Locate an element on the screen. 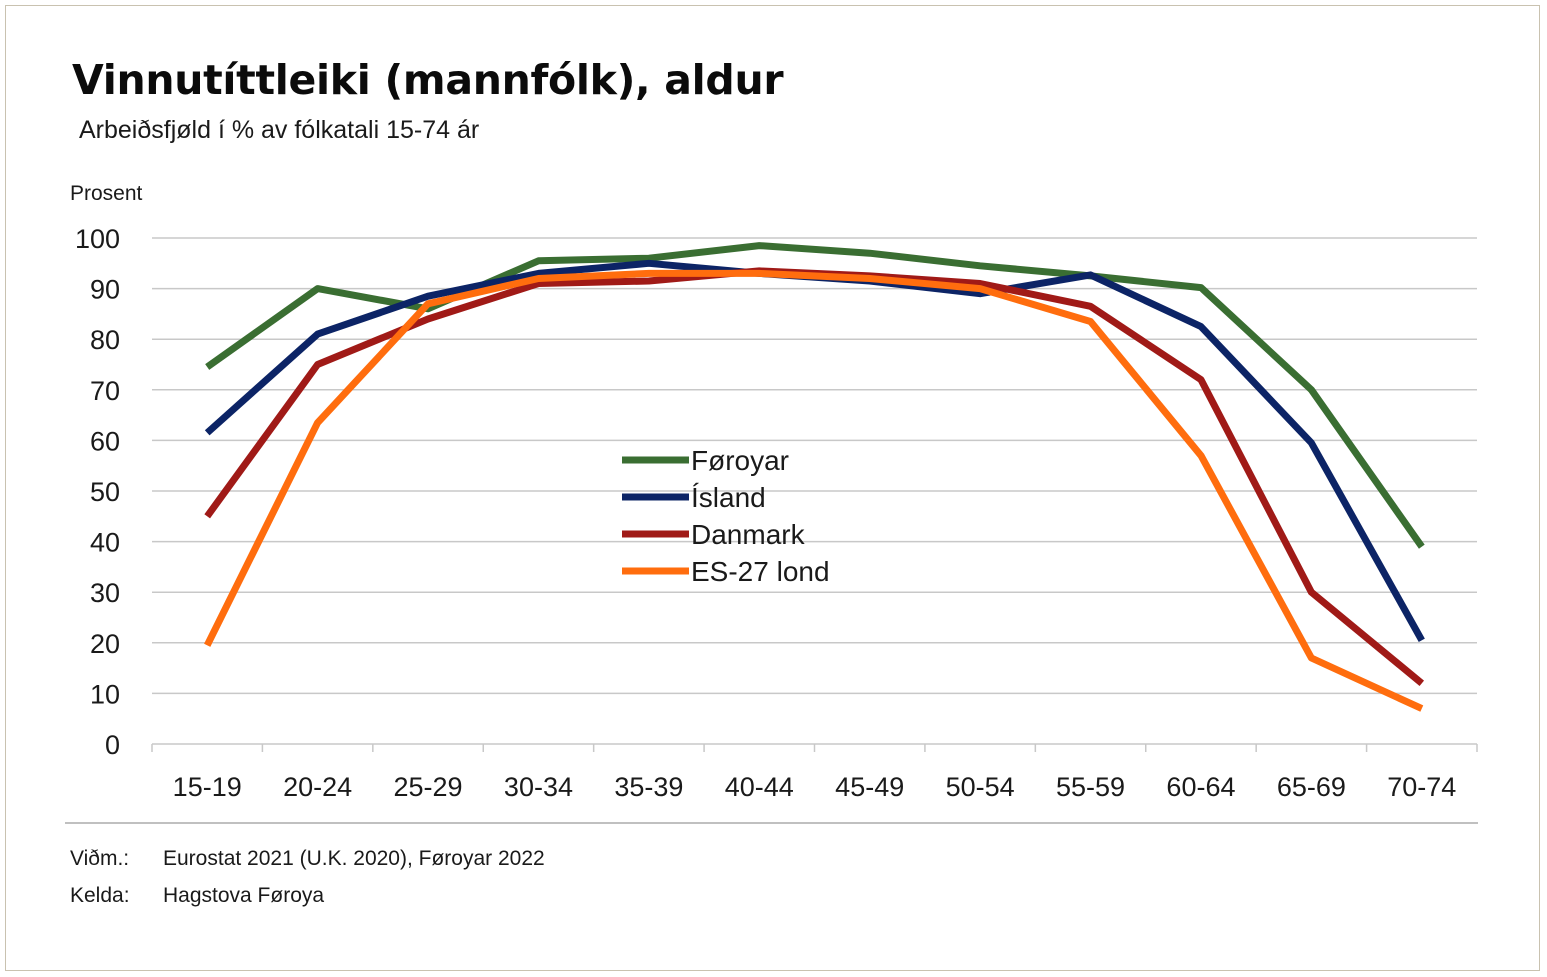  x-tick-label: 40-44 is located at coordinates (759, 787).